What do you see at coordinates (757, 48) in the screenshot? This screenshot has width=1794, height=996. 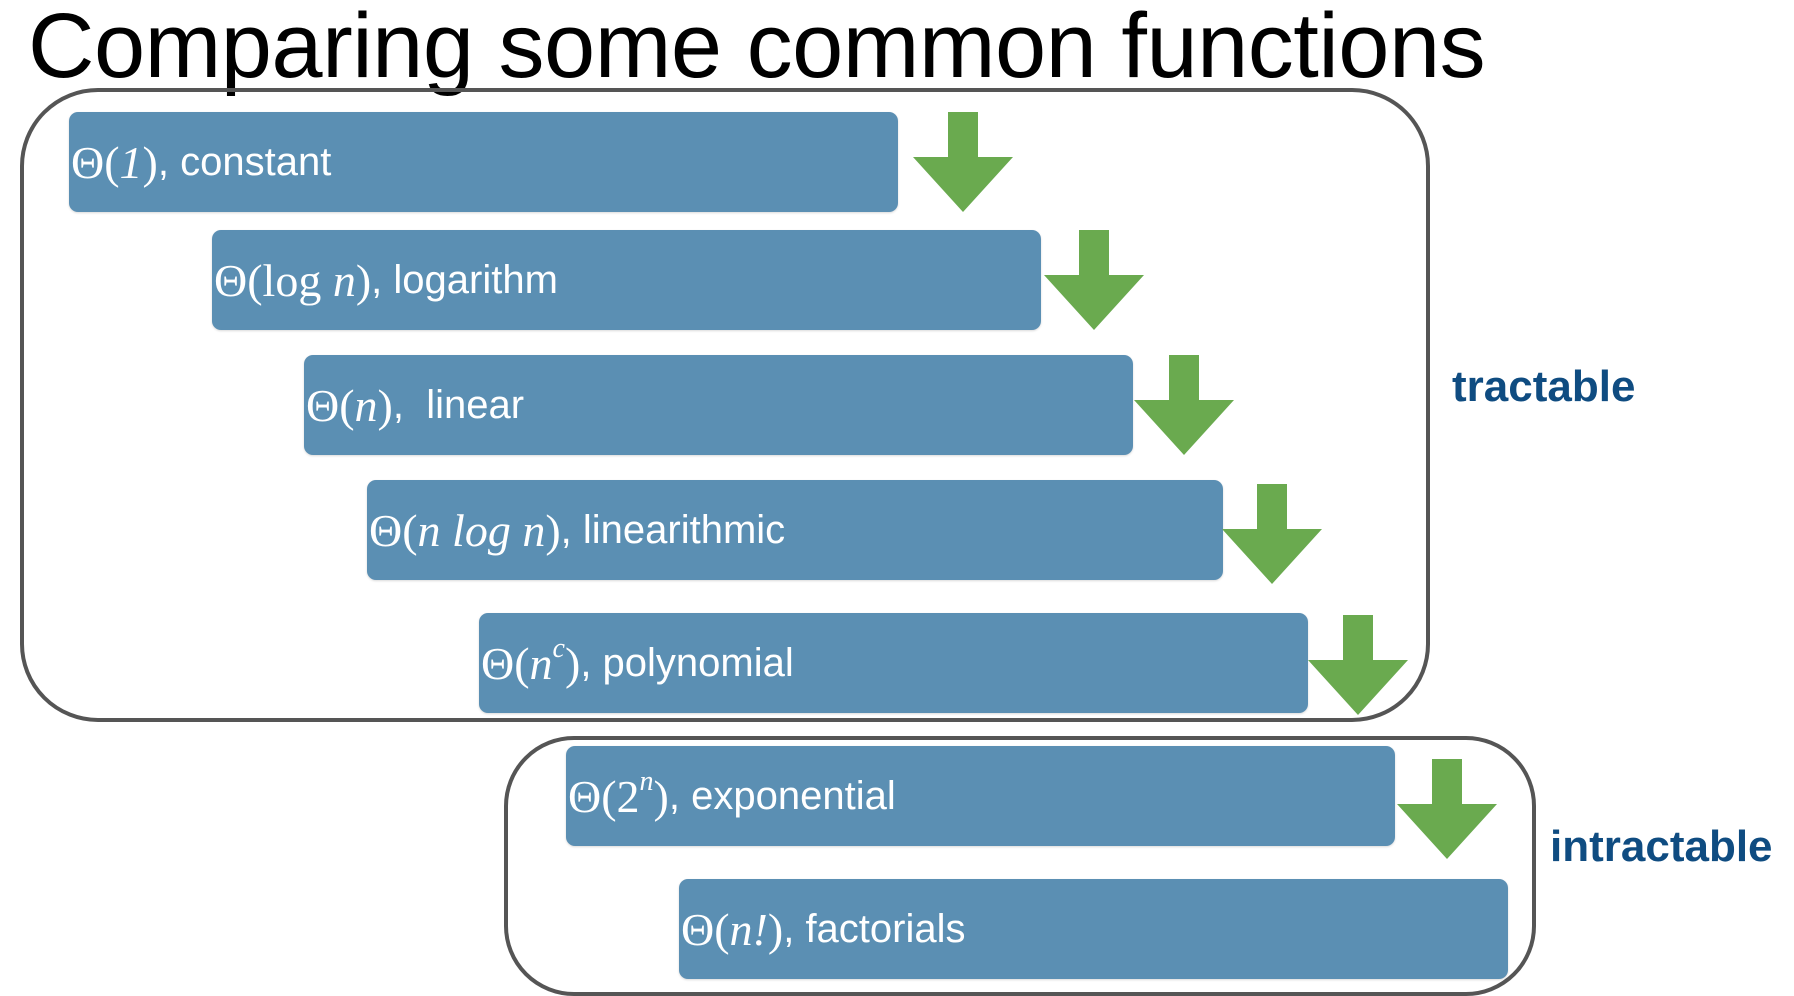 I see `page-title: Comparing some common functions` at bounding box center [757, 48].